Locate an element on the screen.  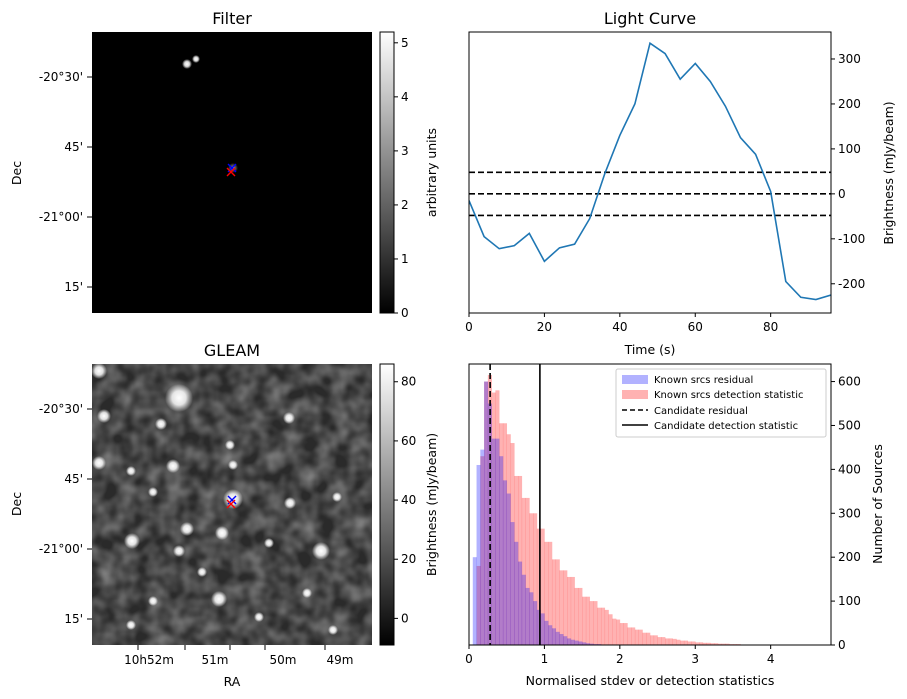
filter-title: Filter is located at coordinates (232, 18).